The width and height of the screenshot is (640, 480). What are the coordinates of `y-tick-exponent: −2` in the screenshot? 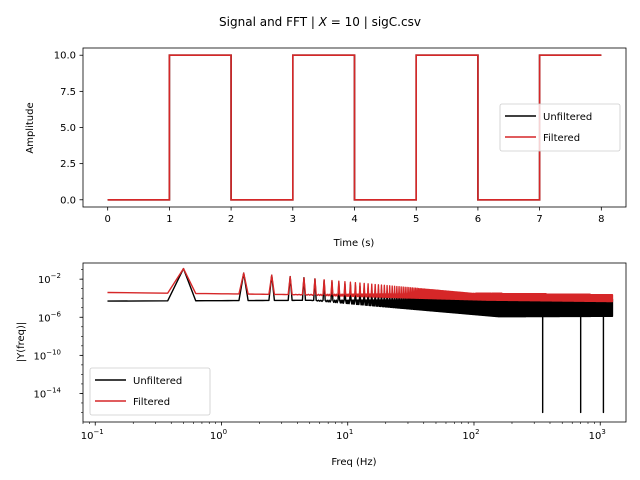 It's located at (56, 276).